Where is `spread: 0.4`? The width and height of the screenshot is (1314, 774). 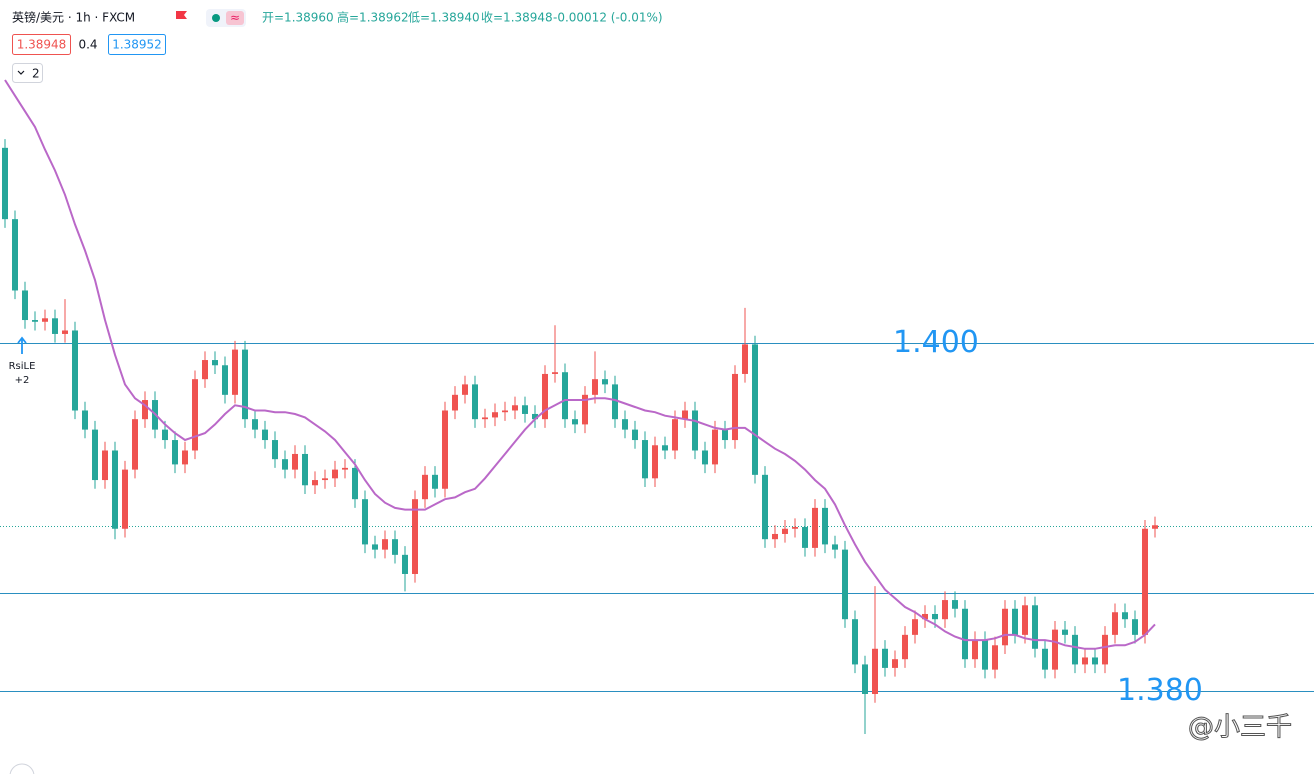 spread: 0.4 is located at coordinates (87, 45).